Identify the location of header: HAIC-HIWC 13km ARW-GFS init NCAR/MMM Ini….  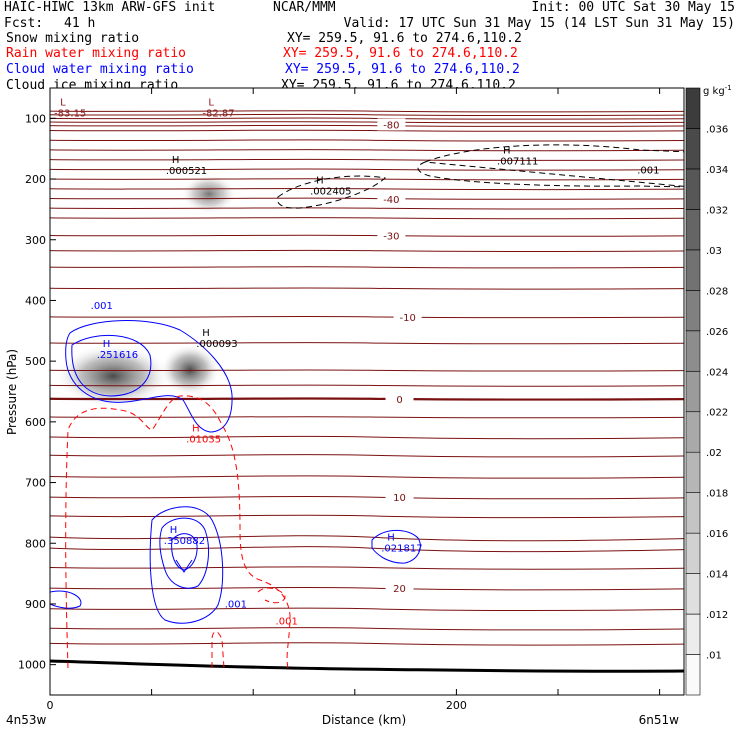
(369, 46).